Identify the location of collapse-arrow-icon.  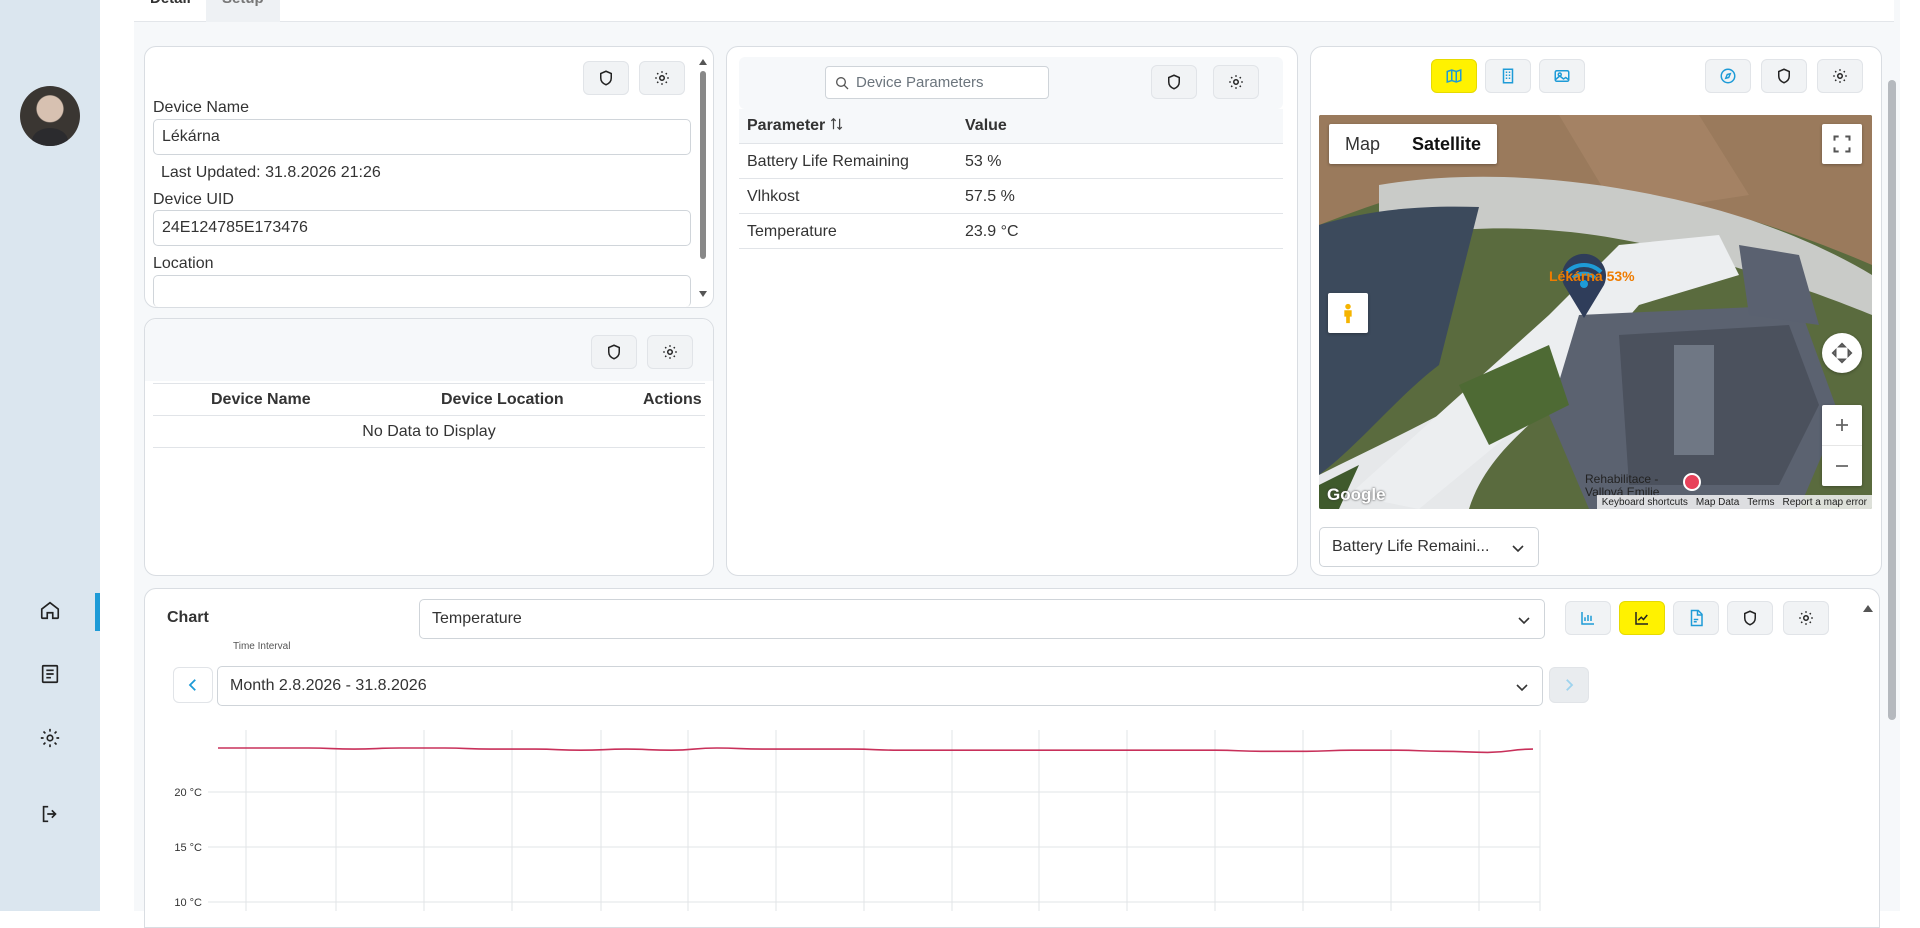
(1868, 607).